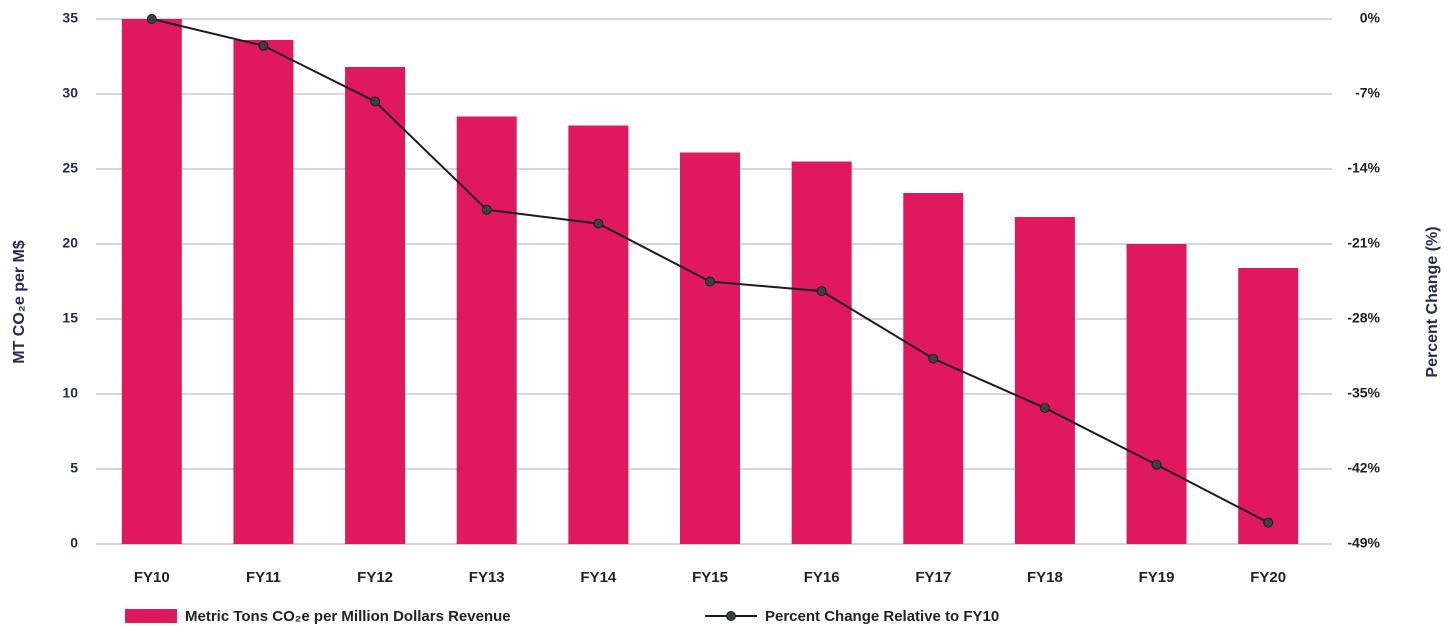 The height and width of the screenshot is (627, 1452). Describe the element at coordinates (1432, 301) in the screenshot. I see `y2-axis-label: Percent Change (%)` at that location.